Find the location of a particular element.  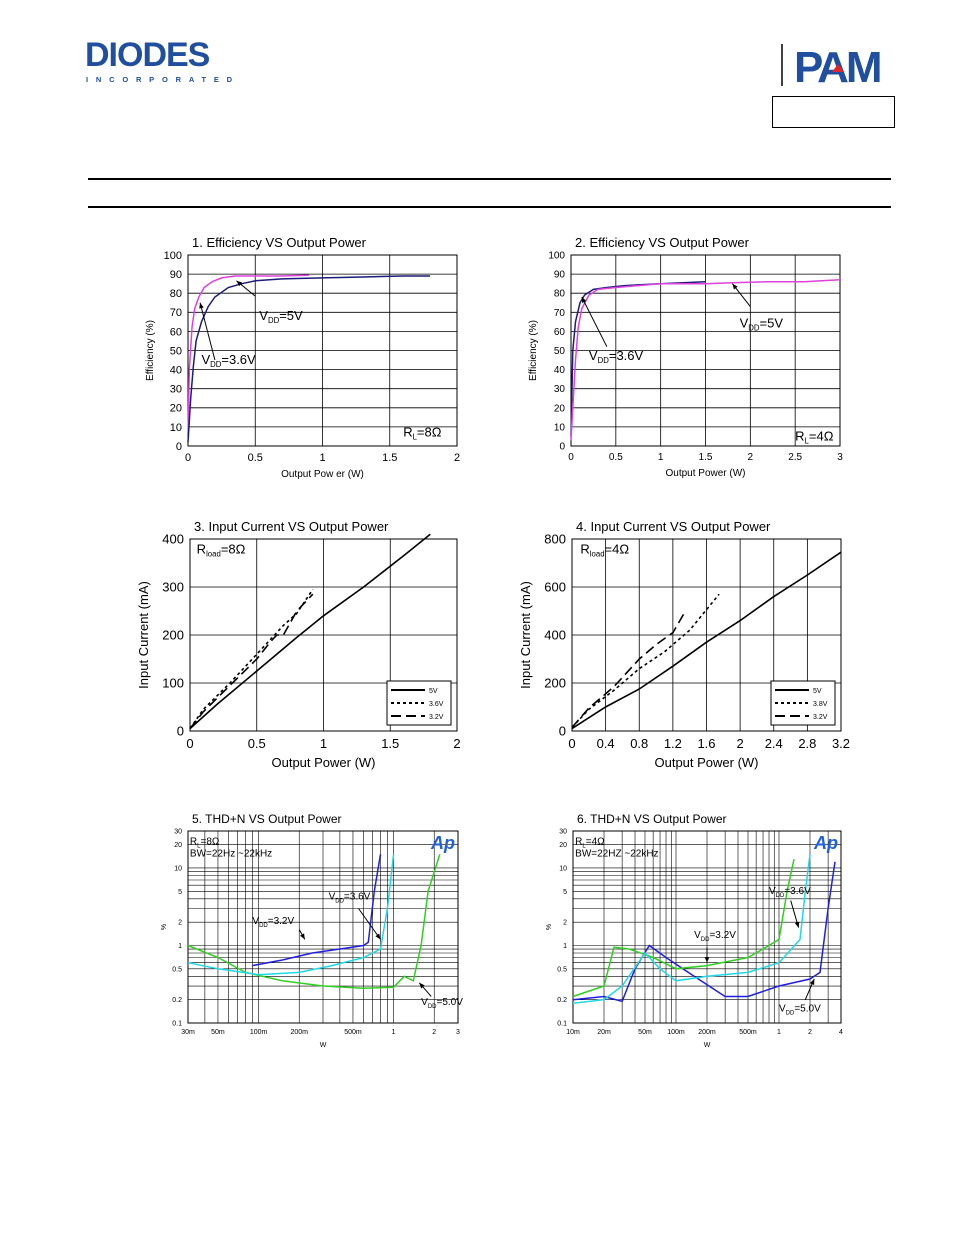

annotation-label: VDD=5V is located at coordinates (762, 324).